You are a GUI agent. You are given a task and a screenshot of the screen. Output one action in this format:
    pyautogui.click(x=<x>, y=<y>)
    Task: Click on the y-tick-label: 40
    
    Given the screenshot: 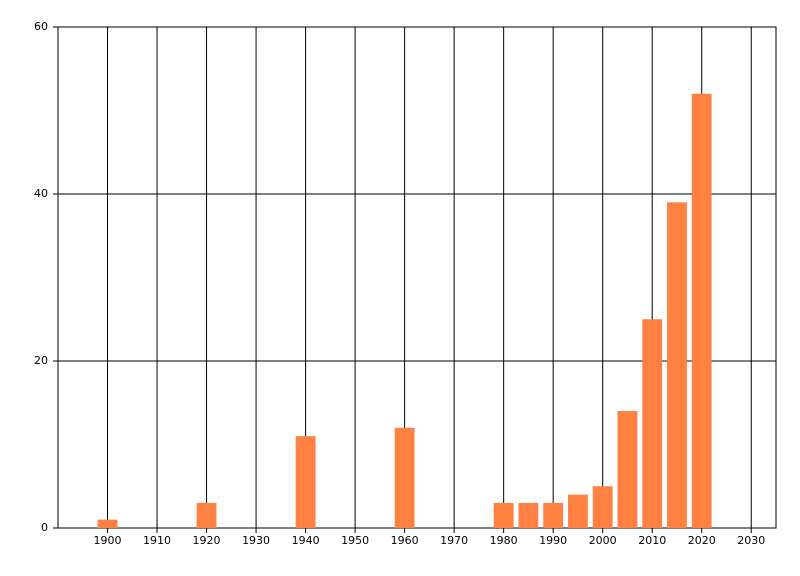 What is the action you would take?
    pyautogui.click(x=41, y=193)
    